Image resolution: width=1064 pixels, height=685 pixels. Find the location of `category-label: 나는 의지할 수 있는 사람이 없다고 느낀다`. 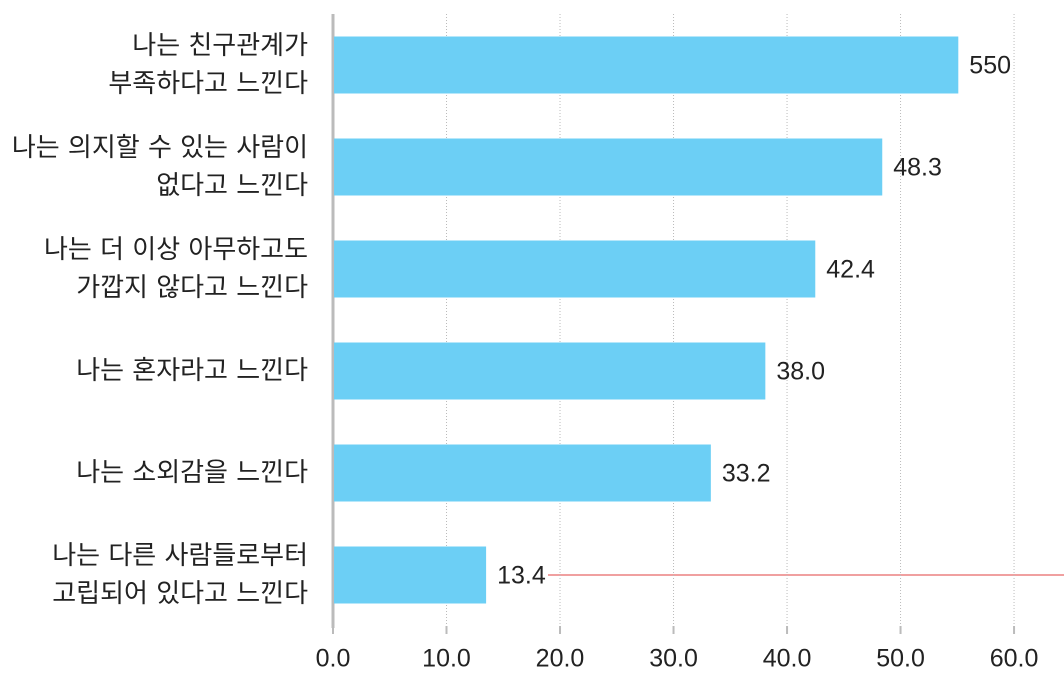

category-label: 나는 의지할 수 있는 사람이 없다고 느낀다 is located at coordinates (159, 167).